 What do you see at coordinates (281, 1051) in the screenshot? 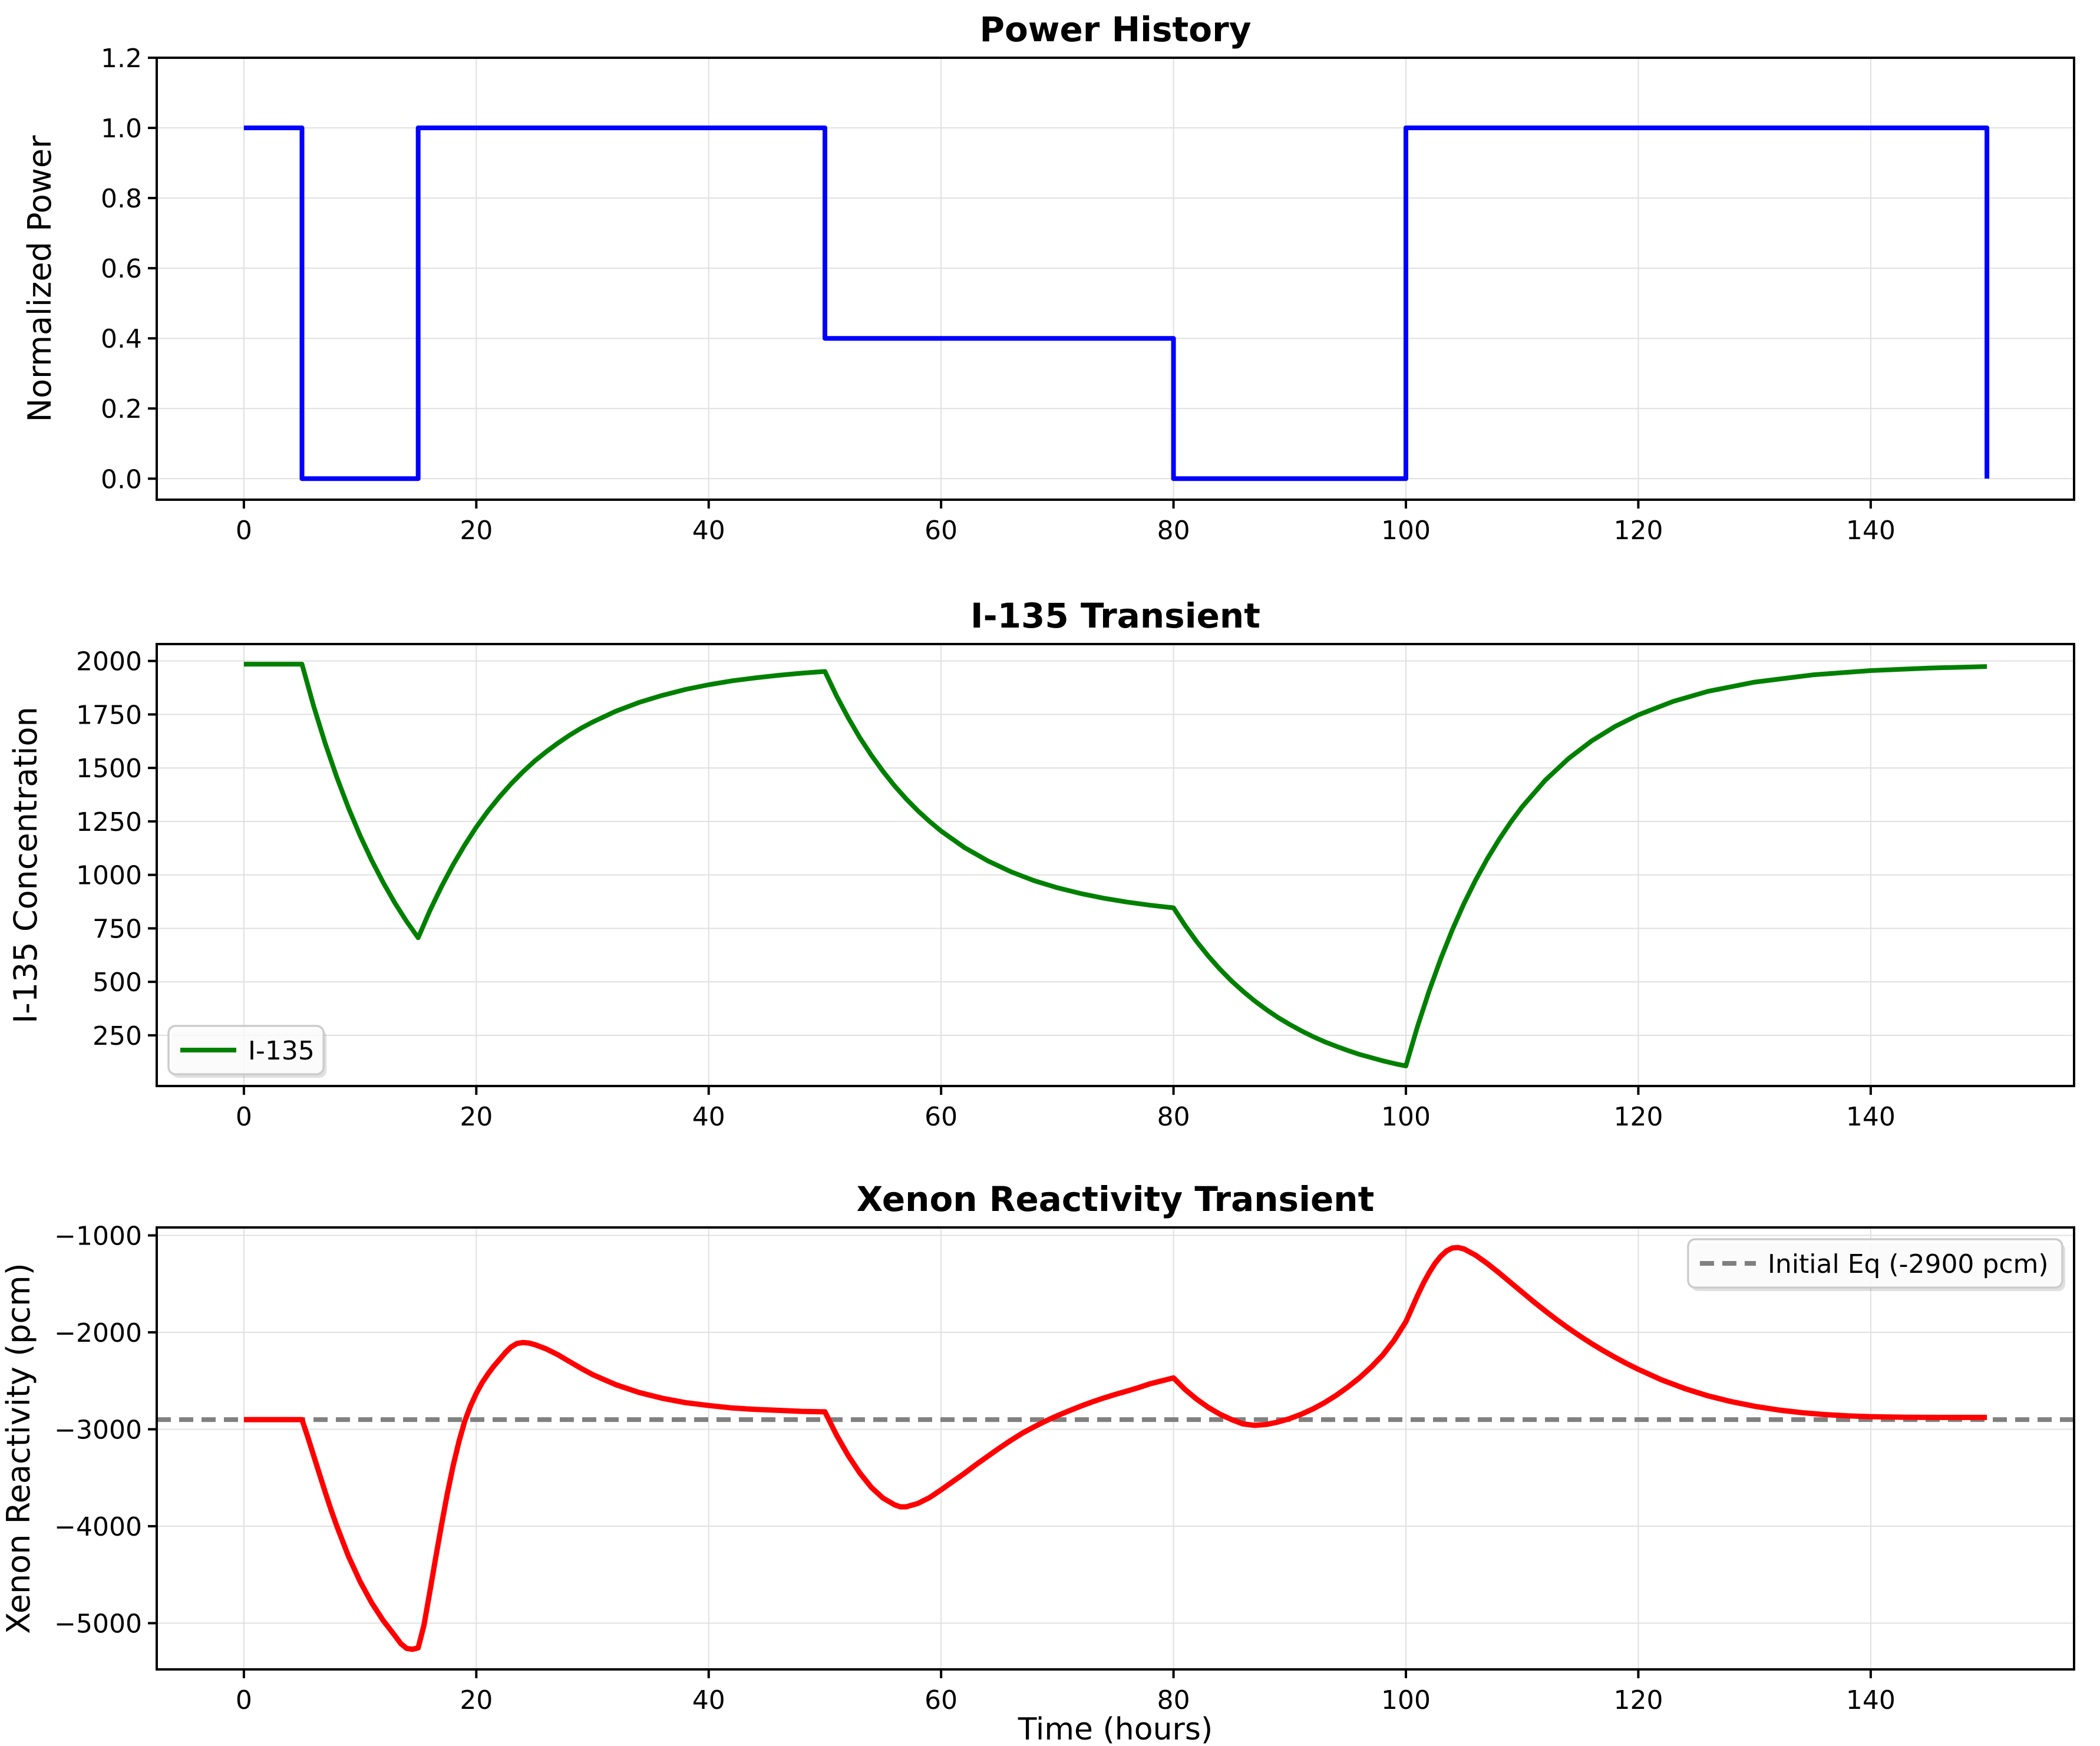
I see `legend-label: I-135` at bounding box center [281, 1051].